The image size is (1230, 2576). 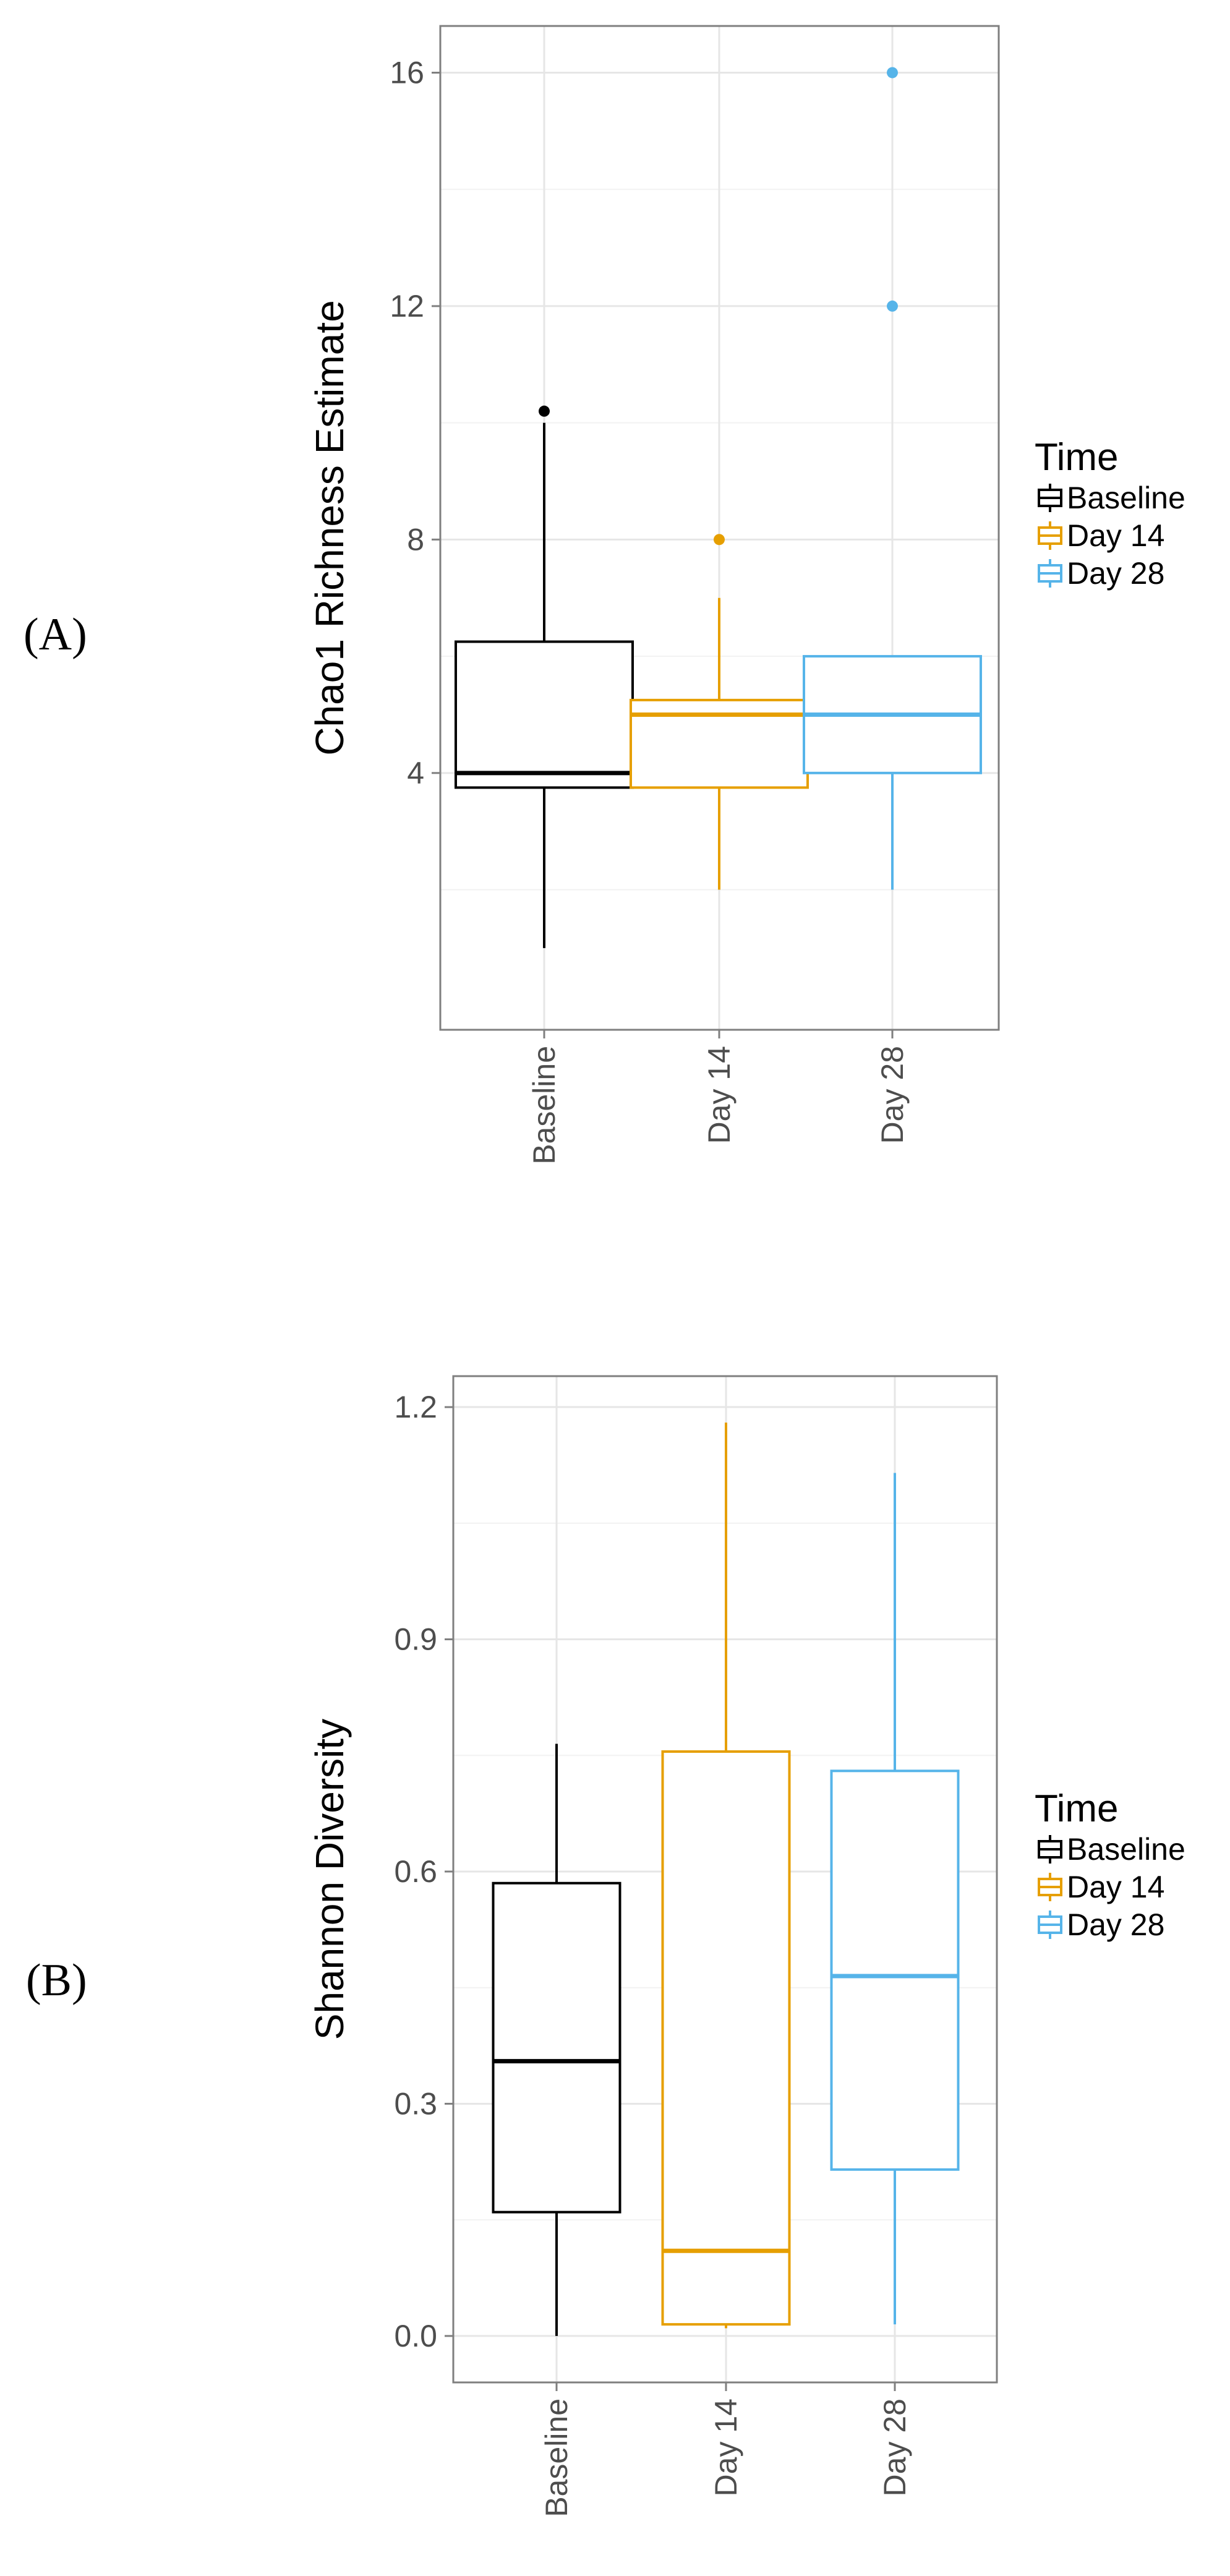 What do you see at coordinates (416, 1407) in the screenshot?
I see `y-tick-label: 1.2` at bounding box center [416, 1407].